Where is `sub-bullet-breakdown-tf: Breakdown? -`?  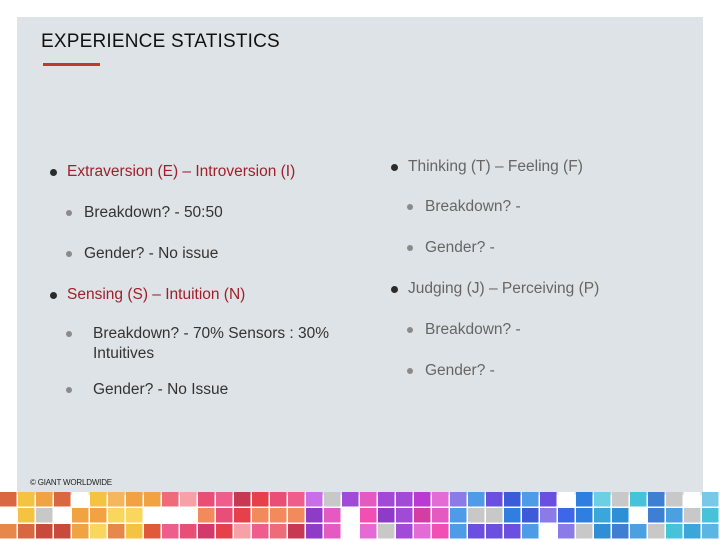
sub-bullet-breakdown-tf: Breakdown? - is located at coordinates (464, 207).